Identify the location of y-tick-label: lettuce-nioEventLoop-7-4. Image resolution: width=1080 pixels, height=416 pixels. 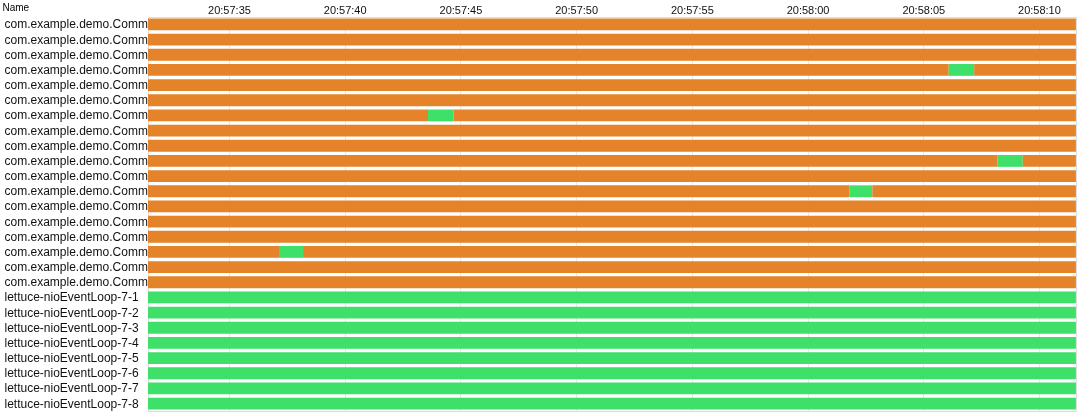
(71, 342).